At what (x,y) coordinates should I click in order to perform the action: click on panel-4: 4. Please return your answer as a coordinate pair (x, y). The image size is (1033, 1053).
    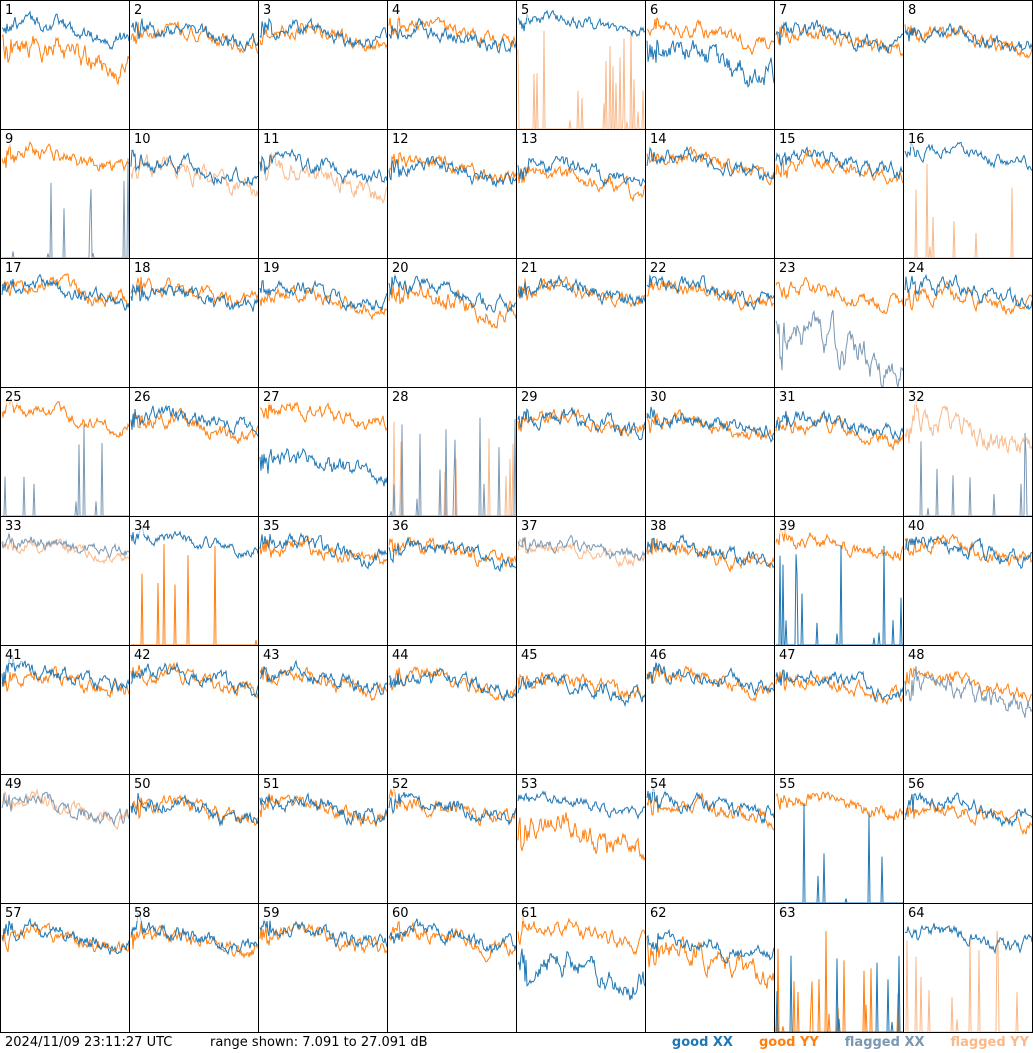
    Looking at the image, I should click on (452, 65).